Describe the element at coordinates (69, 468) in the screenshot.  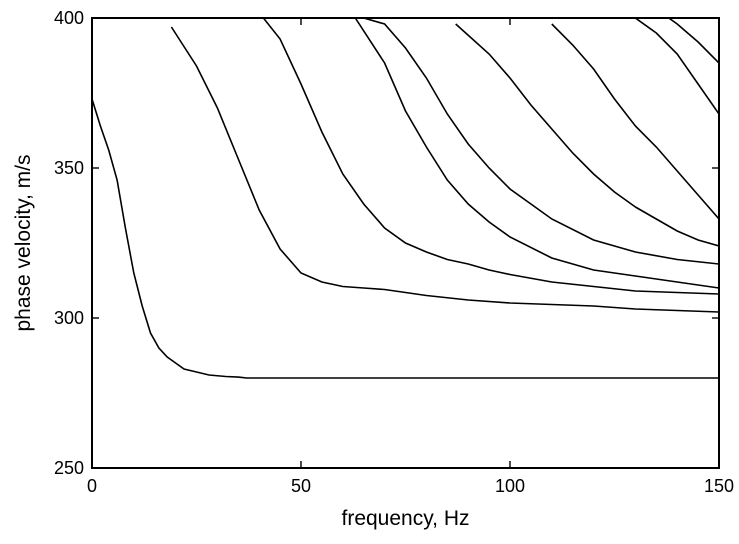
I see `y-tick-label: 250` at that location.